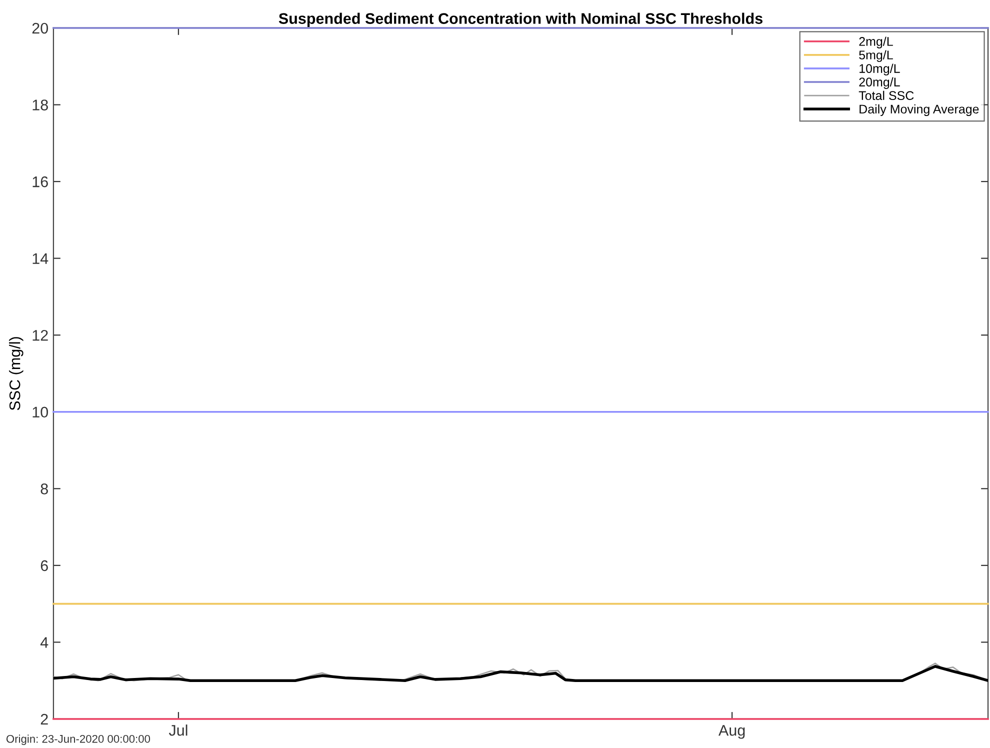  I want to click on y-tick-label: 16, so click(40, 182).